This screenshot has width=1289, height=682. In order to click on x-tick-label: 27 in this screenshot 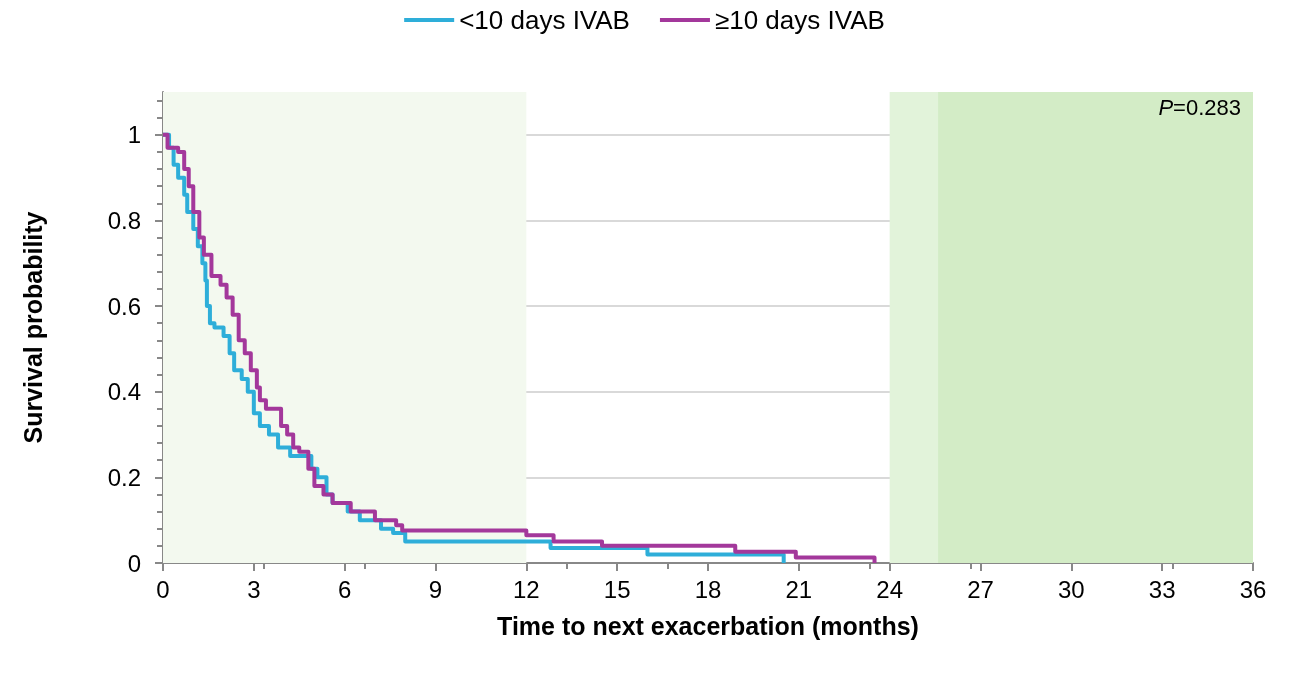, I will do `click(980, 589)`.